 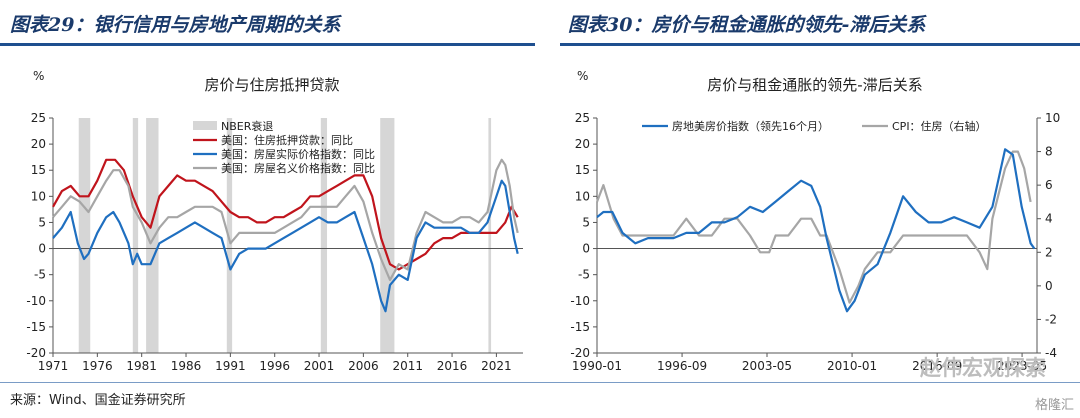 What do you see at coordinates (1049, 185) in the screenshot?
I see `y2-tick-label: 6` at bounding box center [1049, 185].